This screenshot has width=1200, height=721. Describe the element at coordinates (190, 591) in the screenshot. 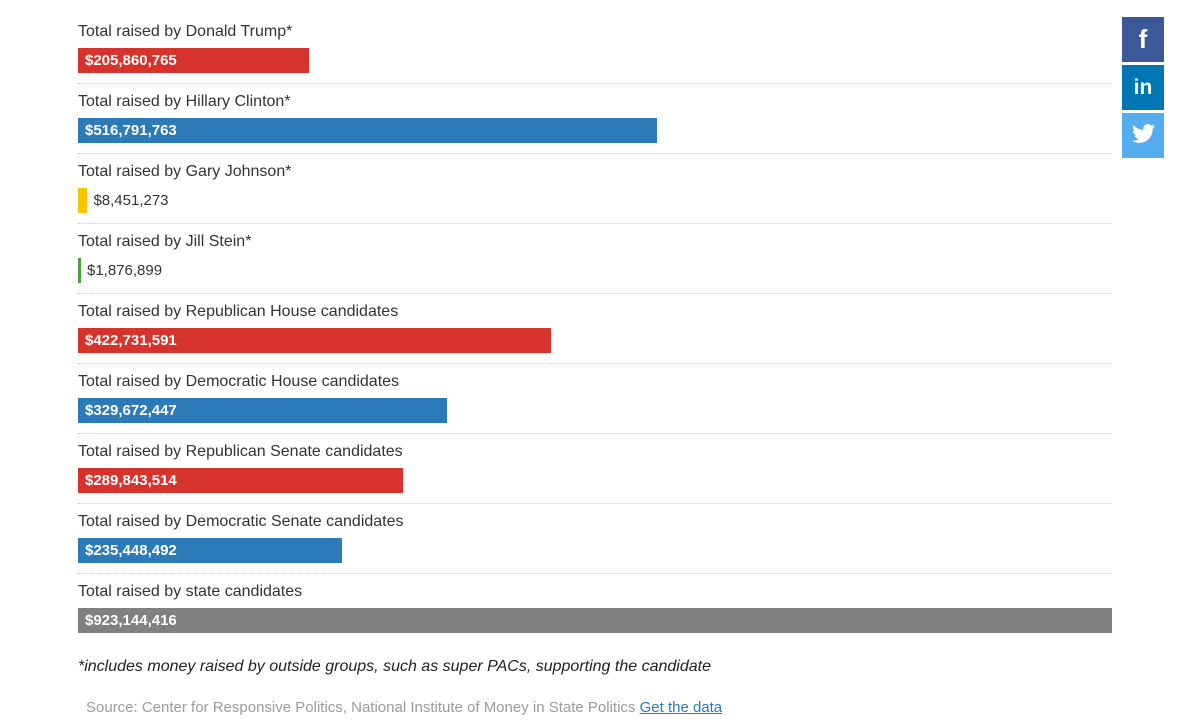

I see `row-label: Total raised by state candidates` at that location.